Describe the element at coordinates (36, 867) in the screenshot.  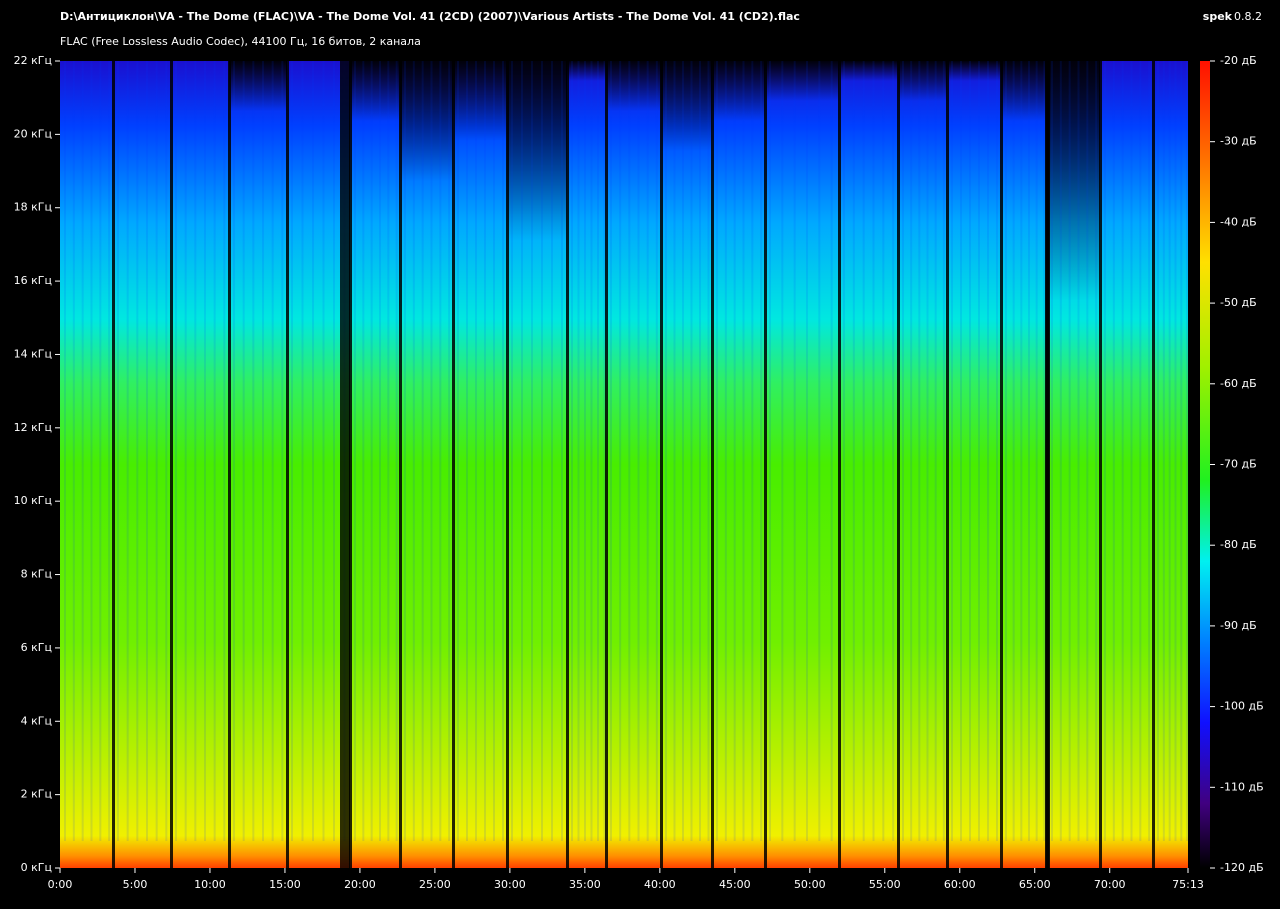
I see `frequency-label: 0 кГц` at that location.